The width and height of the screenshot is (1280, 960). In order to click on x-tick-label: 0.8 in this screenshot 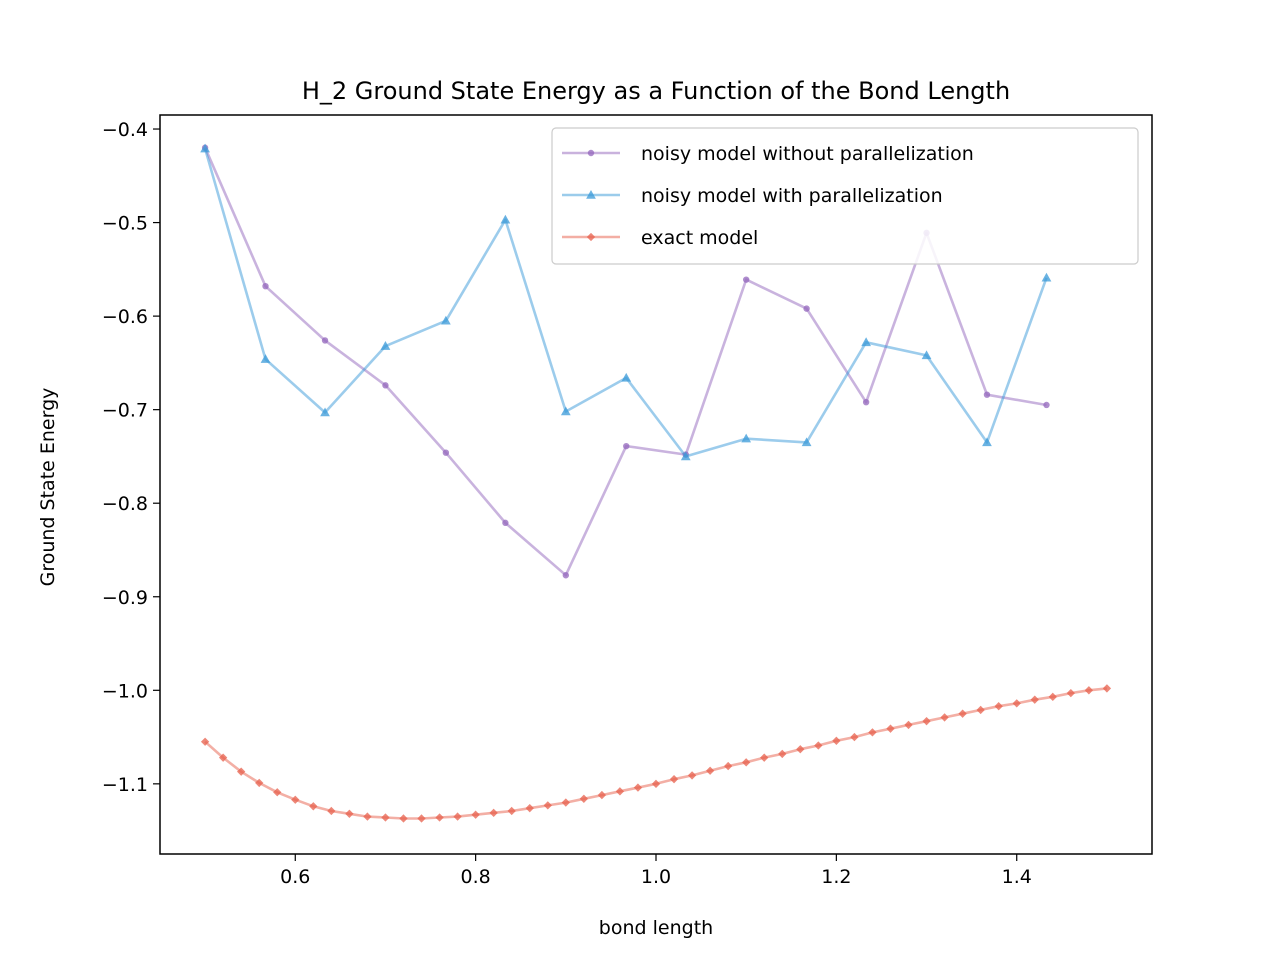, I will do `click(476, 877)`.